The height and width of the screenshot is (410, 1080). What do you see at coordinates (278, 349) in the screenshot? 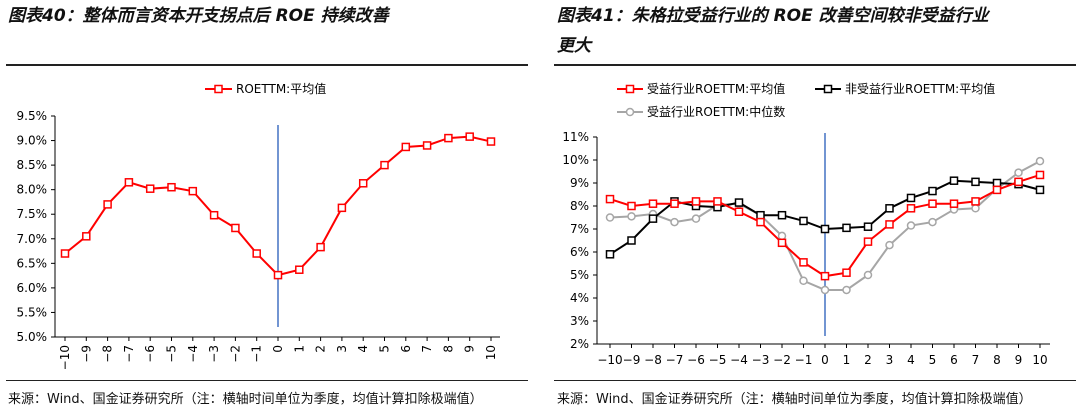
I see `left-x-tick-label: 0` at bounding box center [278, 349].